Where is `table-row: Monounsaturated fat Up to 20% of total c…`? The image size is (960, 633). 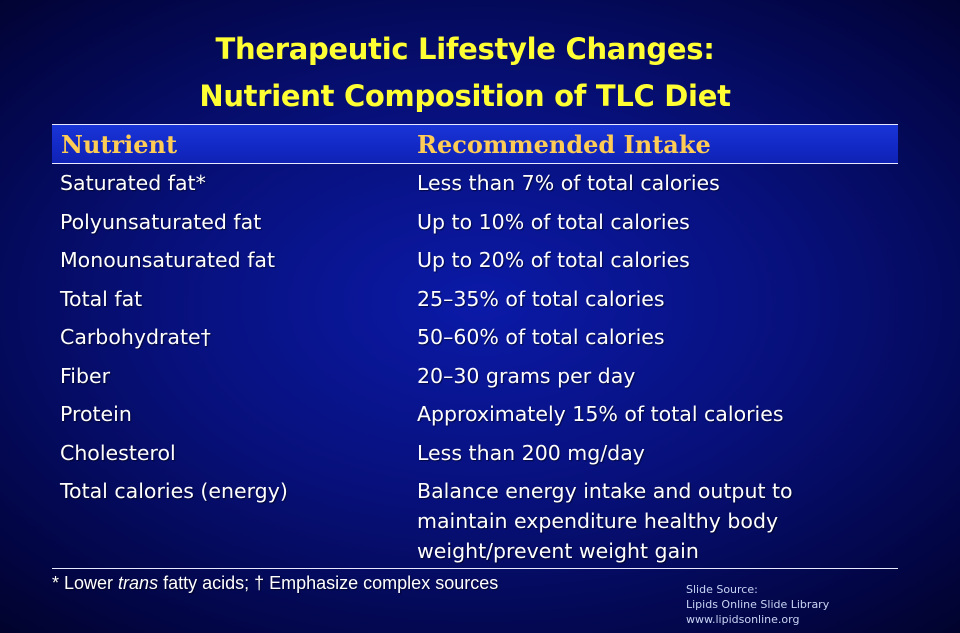
table-row: Monounsaturated fat Up to 20% of total c… is located at coordinates (480, 264).